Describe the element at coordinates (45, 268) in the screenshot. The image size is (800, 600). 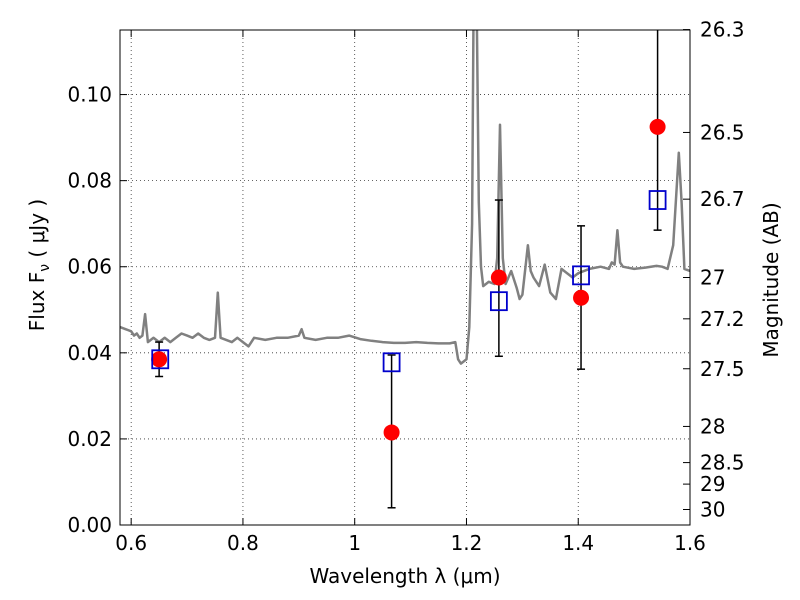
I see `y-axis-label-subscript: ν` at that location.